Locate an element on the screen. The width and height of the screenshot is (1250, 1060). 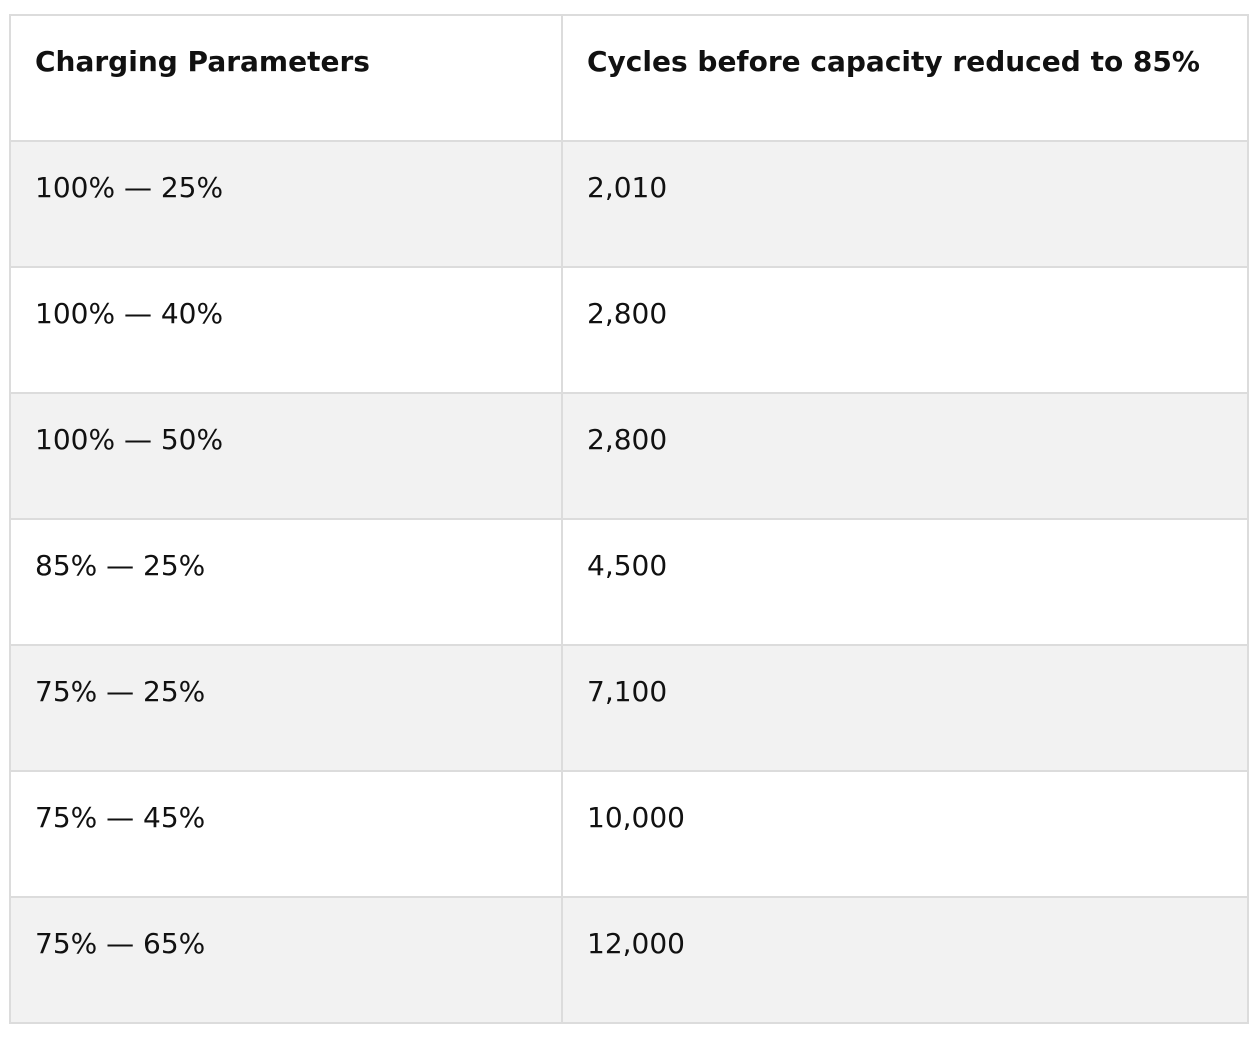
table-row: 75% — 65% 12,000 is located at coordinates (629, 960).